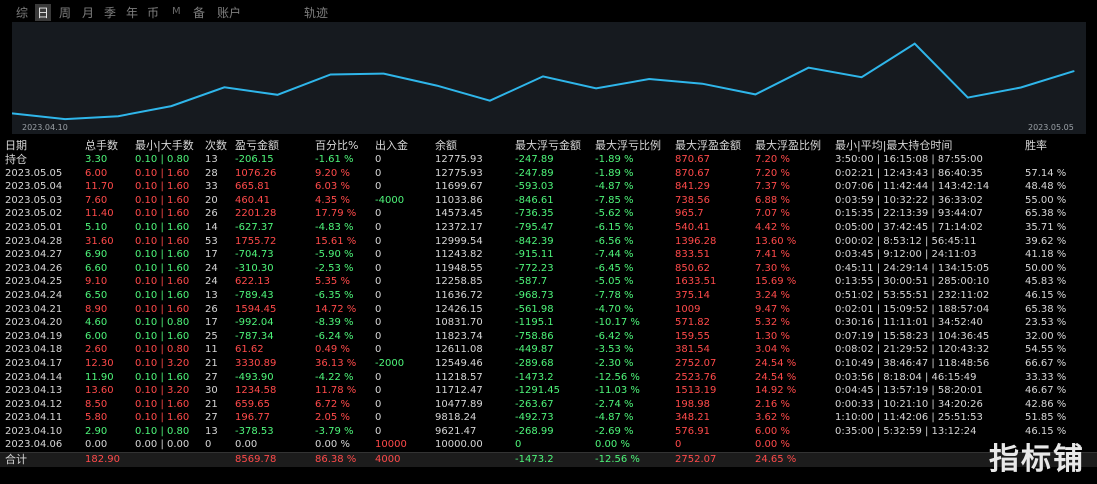  I want to click on table-cell: 33, so click(211, 187).